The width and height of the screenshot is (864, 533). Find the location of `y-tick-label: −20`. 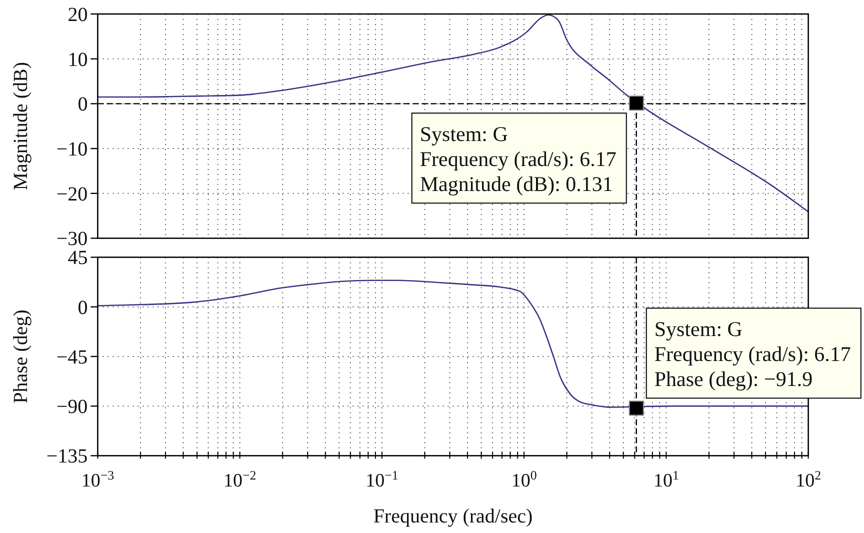

y-tick-label: −20 is located at coordinates (72, 194).